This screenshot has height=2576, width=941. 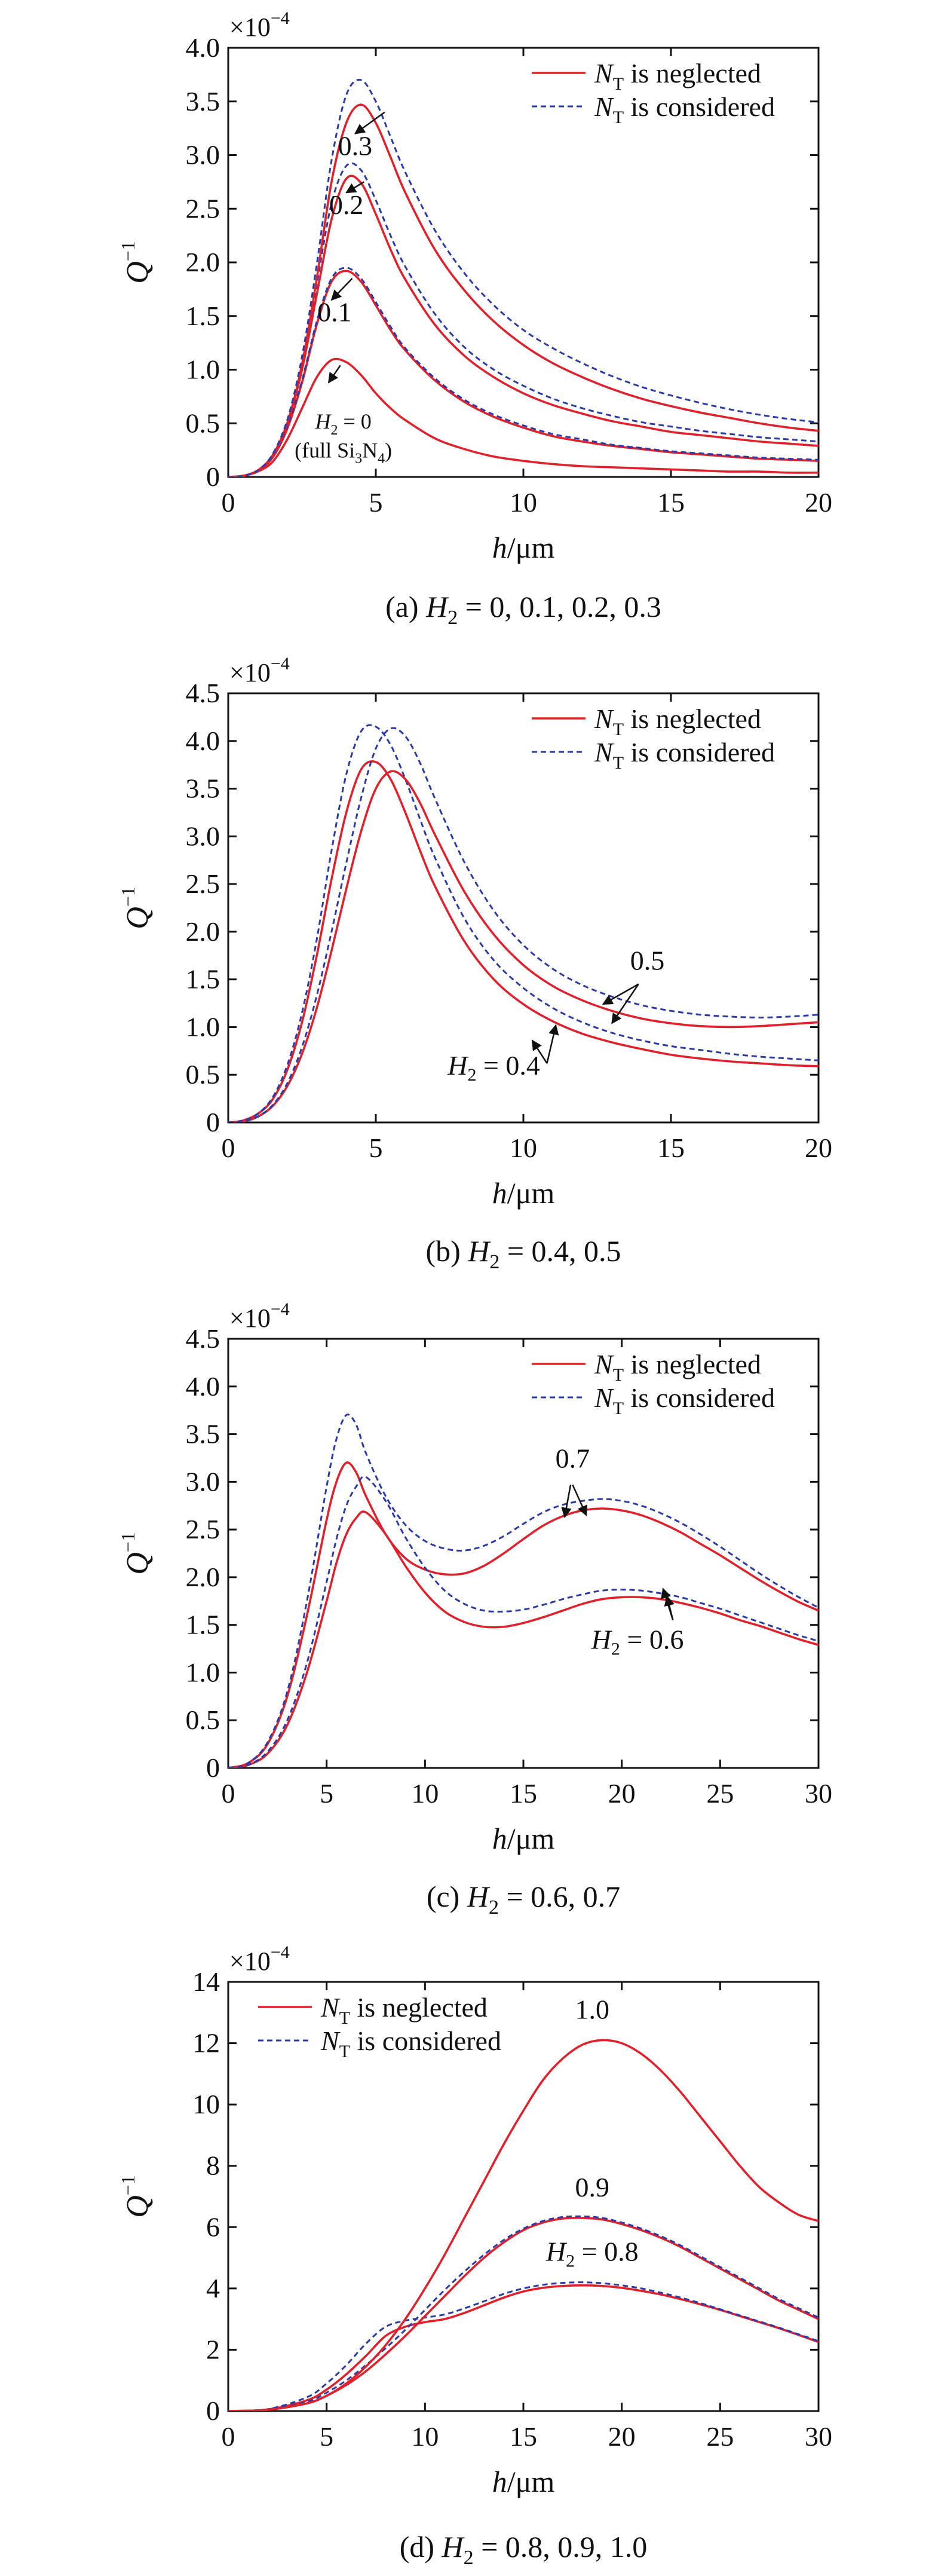 I want to click on h2-curve-label: H2 = 0.8, so click(x=592, y=2254).